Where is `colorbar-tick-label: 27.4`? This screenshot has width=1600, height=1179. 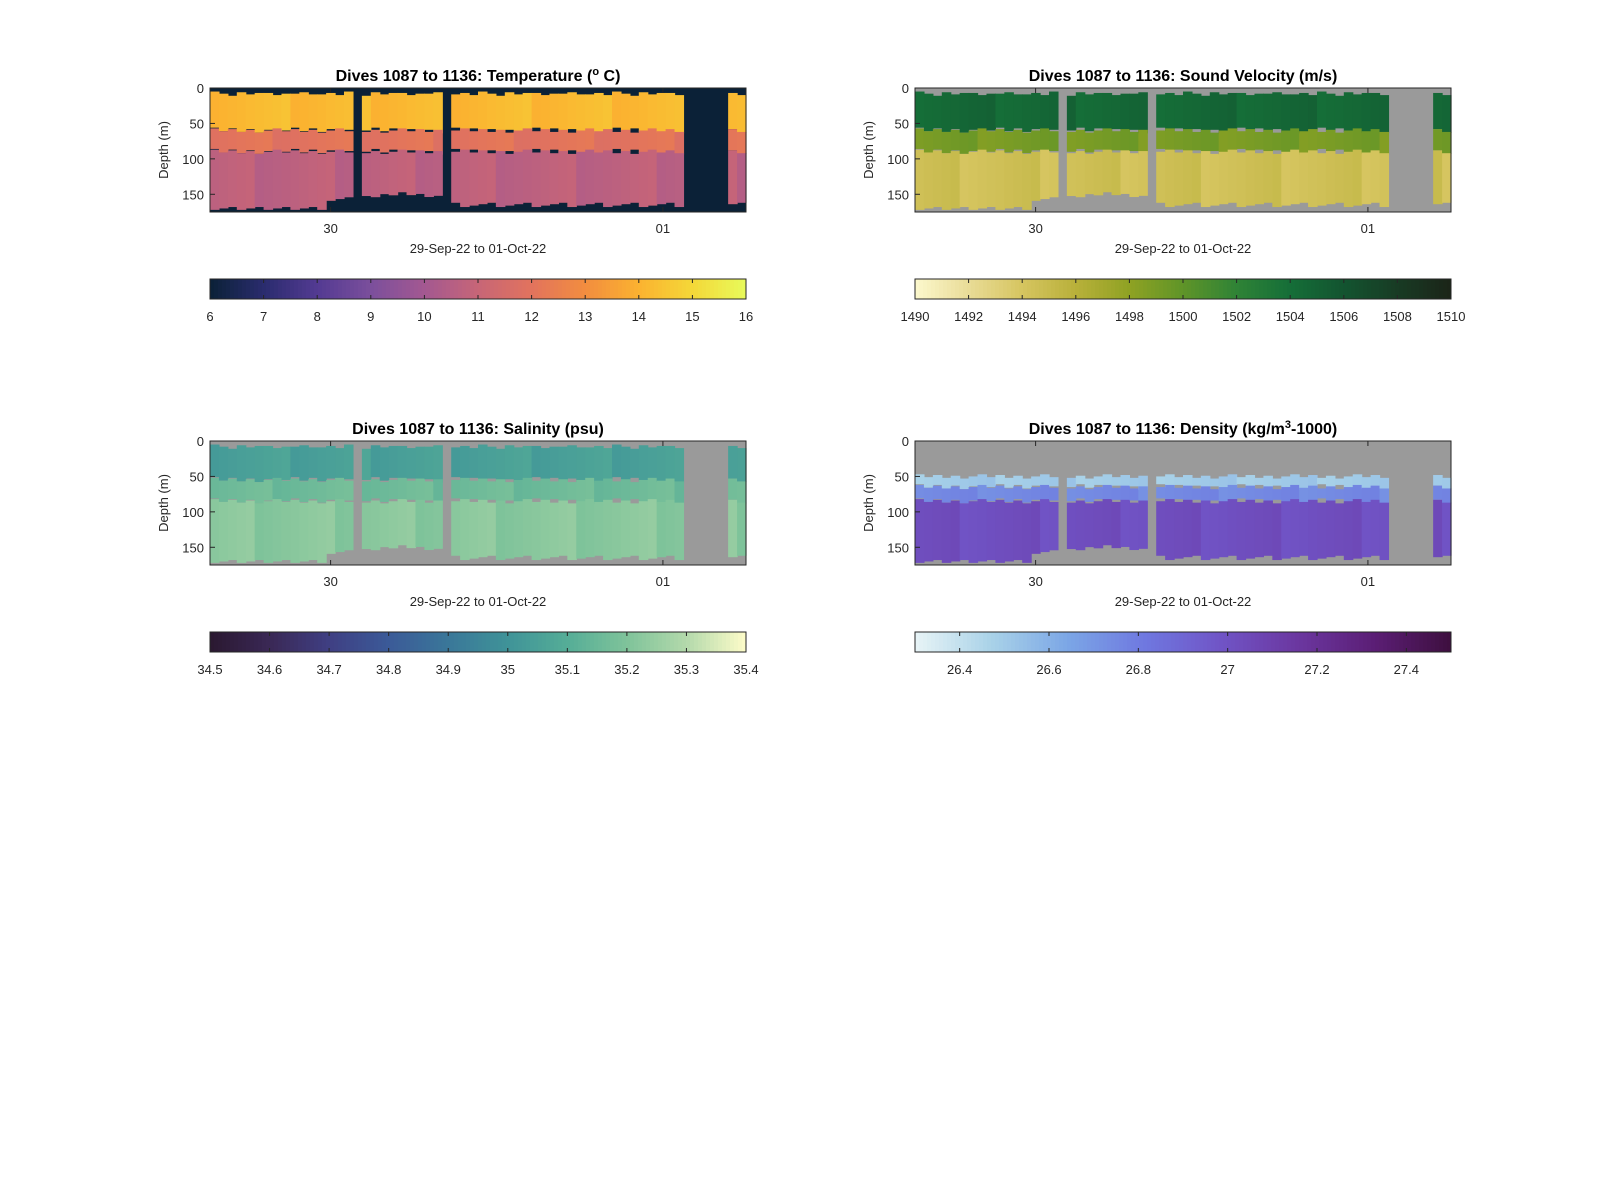 colorbar-tick-label: 27.4 is located at coordinates (1406, 669).